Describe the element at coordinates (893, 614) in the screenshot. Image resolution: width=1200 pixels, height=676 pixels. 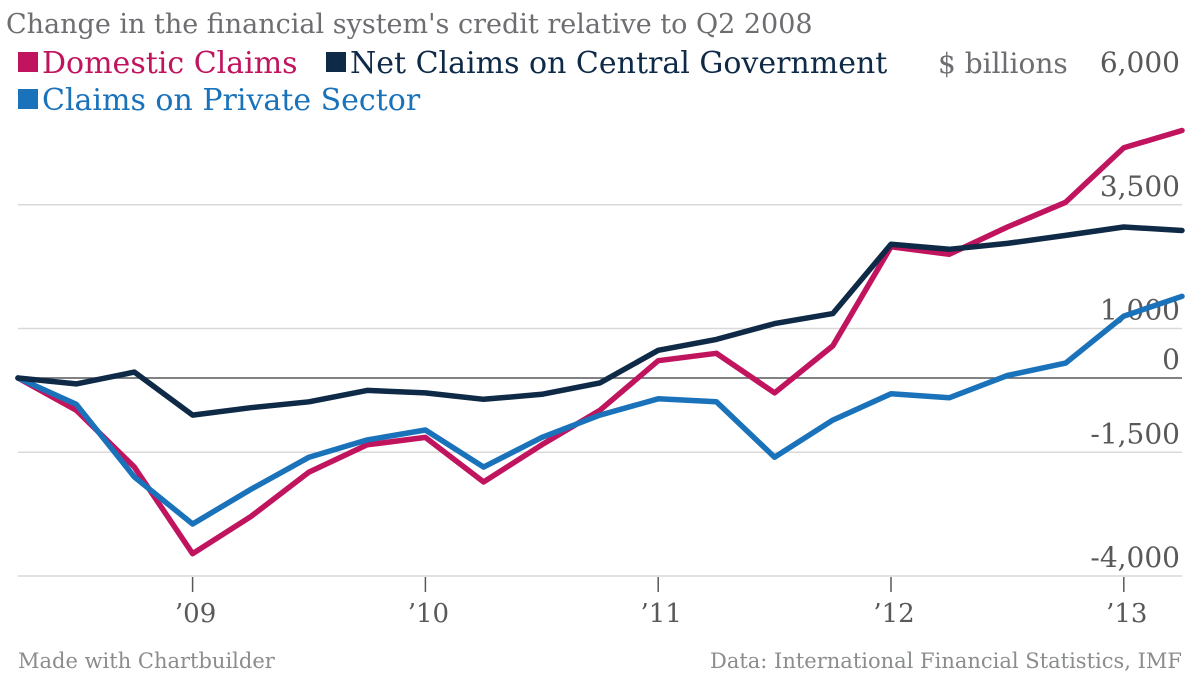
I see `x-tick-label: ’12` at that location.